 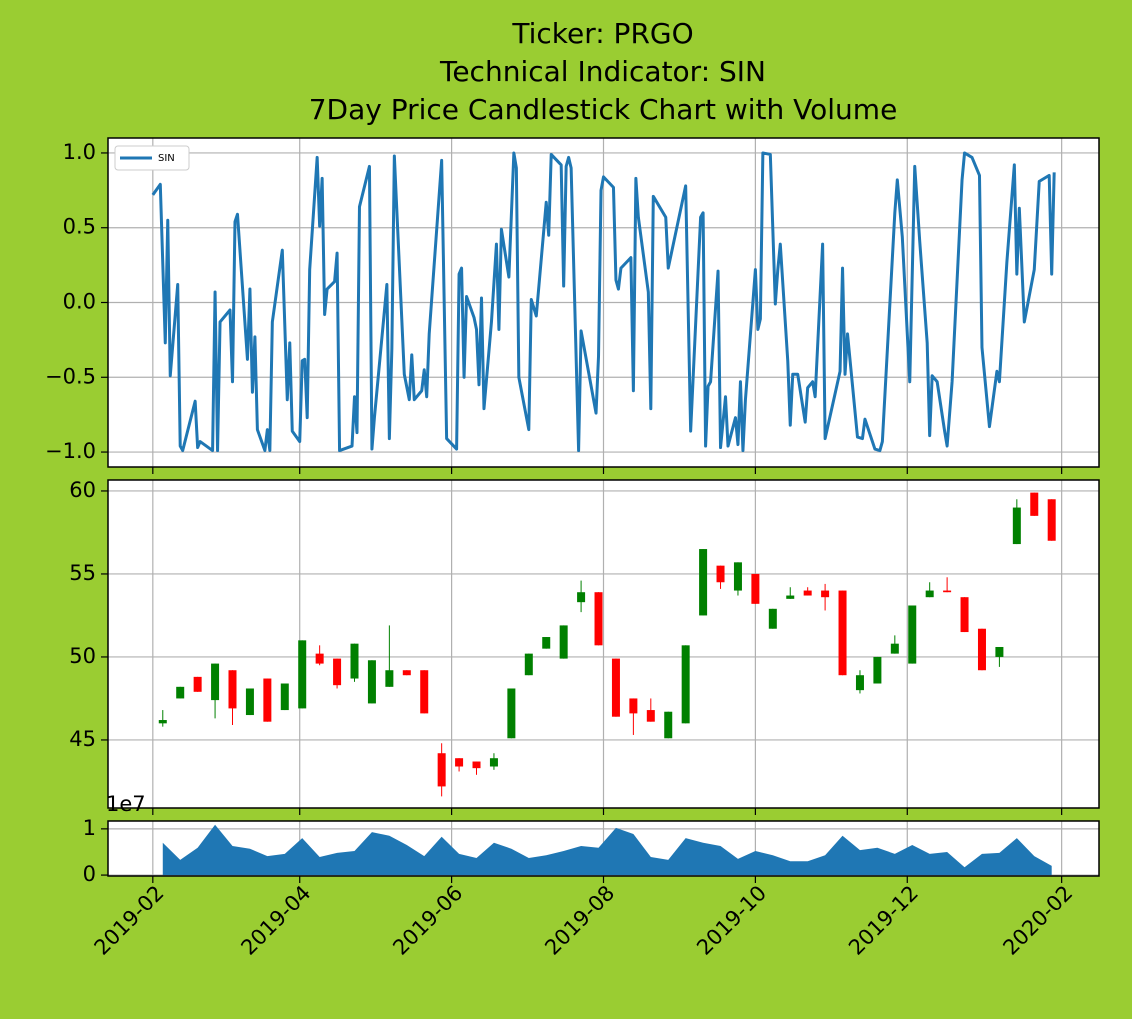 What do you see at coordinates (70, 376) in the screenshot?
I see `y-tick-label: −0.5` at bounding box center [70, 376].